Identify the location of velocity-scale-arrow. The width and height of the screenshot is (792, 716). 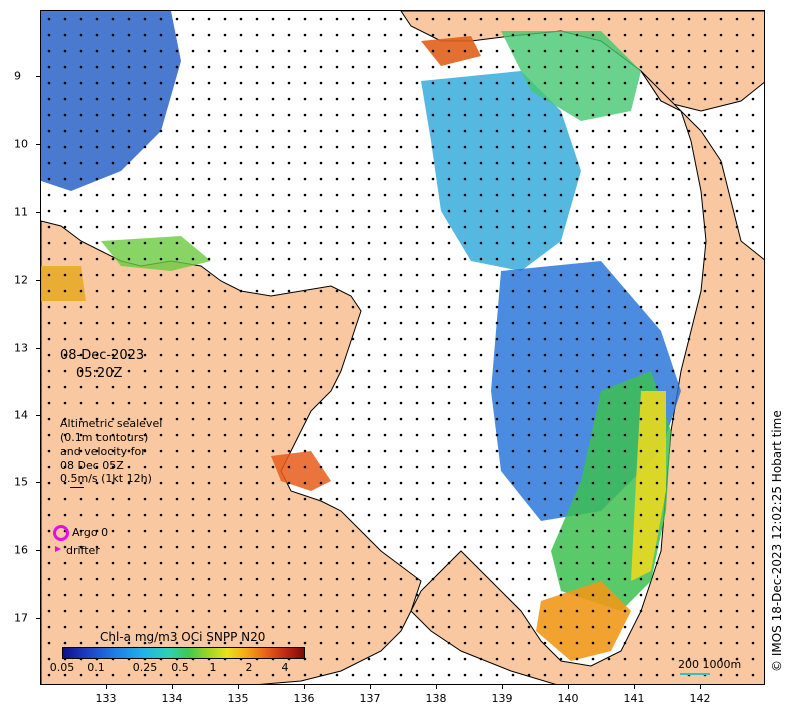
(77, 487).